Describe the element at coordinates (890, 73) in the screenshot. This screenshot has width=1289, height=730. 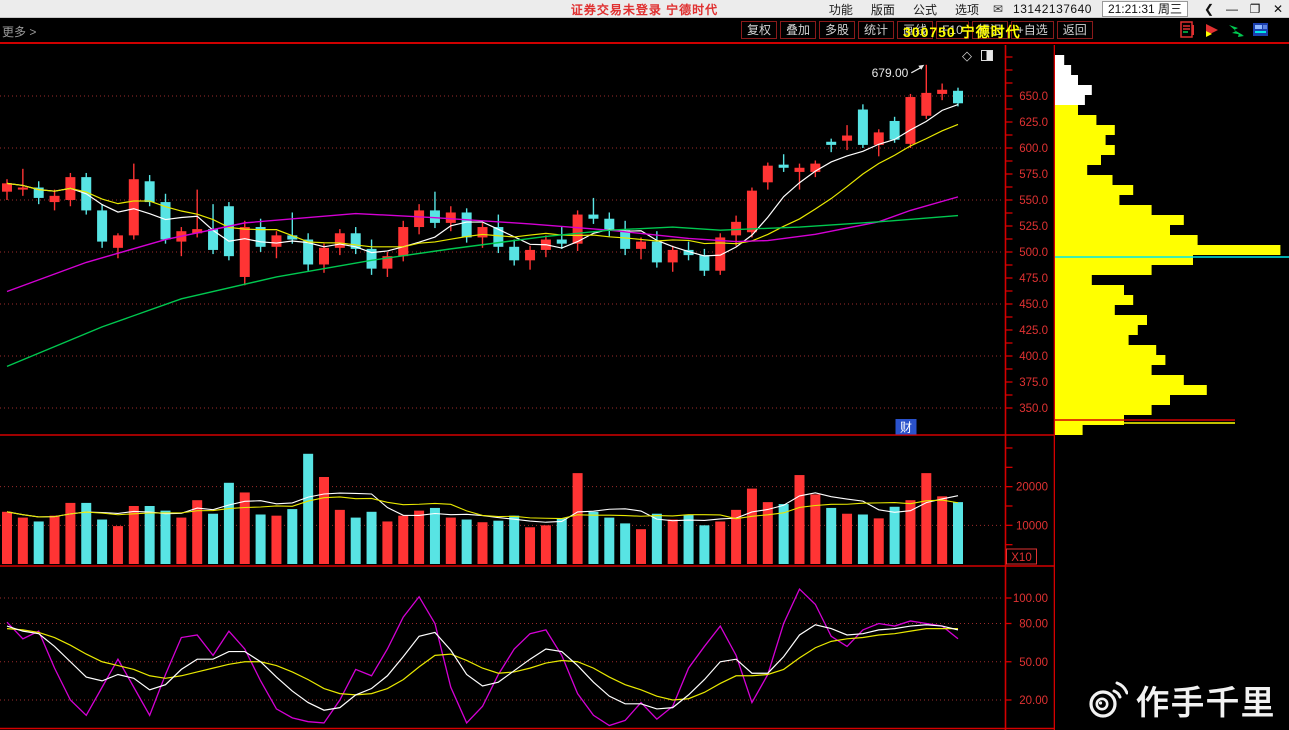
I see `svg-text: 679.00` at that location.